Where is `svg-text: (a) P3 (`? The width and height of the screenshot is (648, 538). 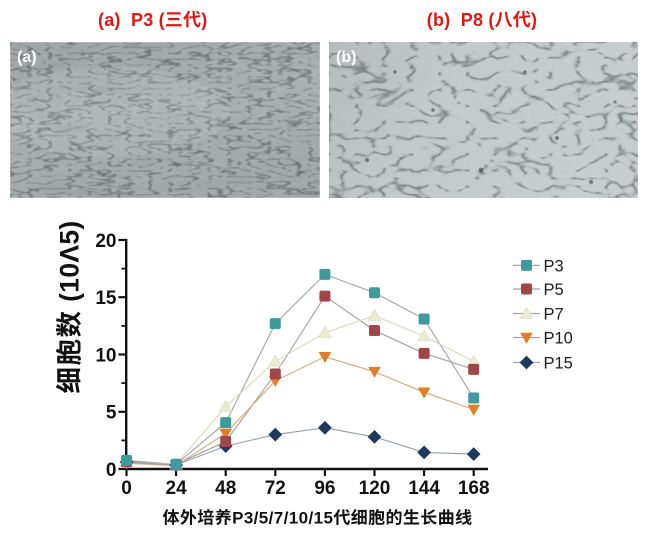
svg-text: (a) P3 ( is located at coordinates (131, 20).